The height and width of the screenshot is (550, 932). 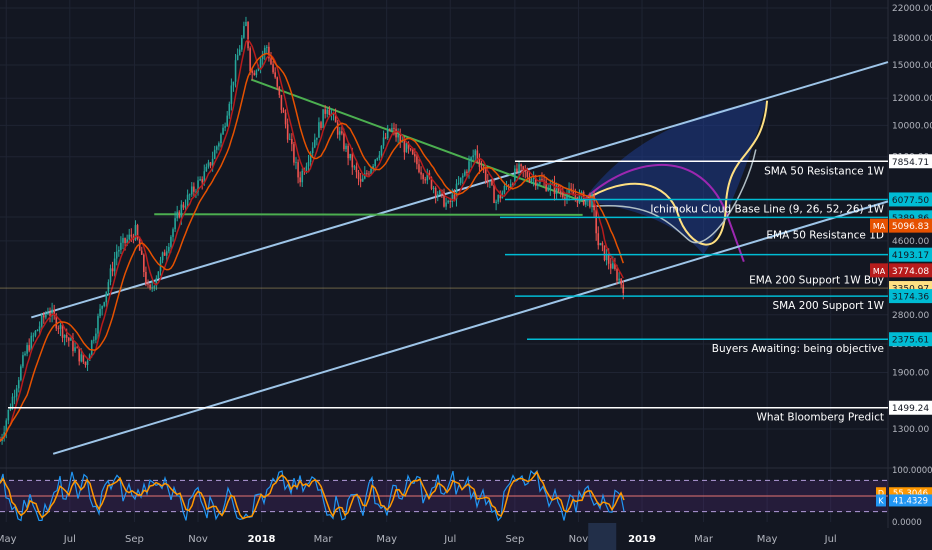 I want to click on projection-arc, so click(x=663, y=213).